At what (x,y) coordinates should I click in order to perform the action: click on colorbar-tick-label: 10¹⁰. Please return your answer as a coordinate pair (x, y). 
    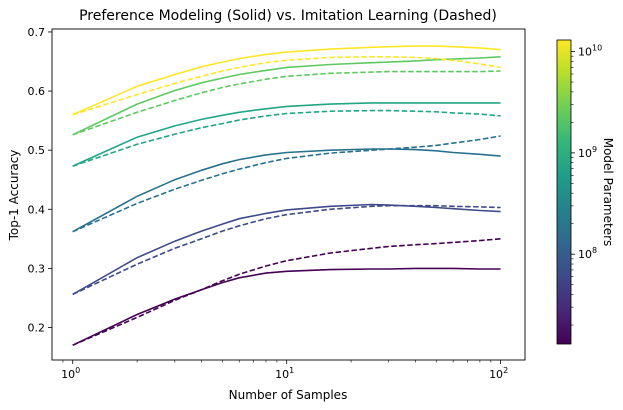
    Looking at the image, I should click on (590, 51).